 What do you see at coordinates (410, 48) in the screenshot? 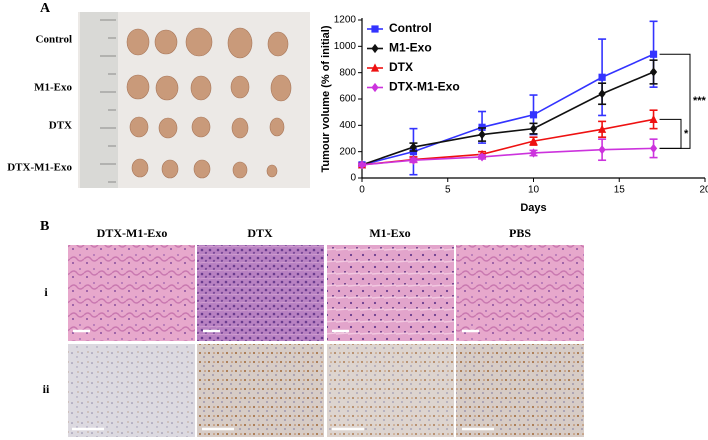
I see `legend-label: M1-Exo` at bounding box center [410, 48].